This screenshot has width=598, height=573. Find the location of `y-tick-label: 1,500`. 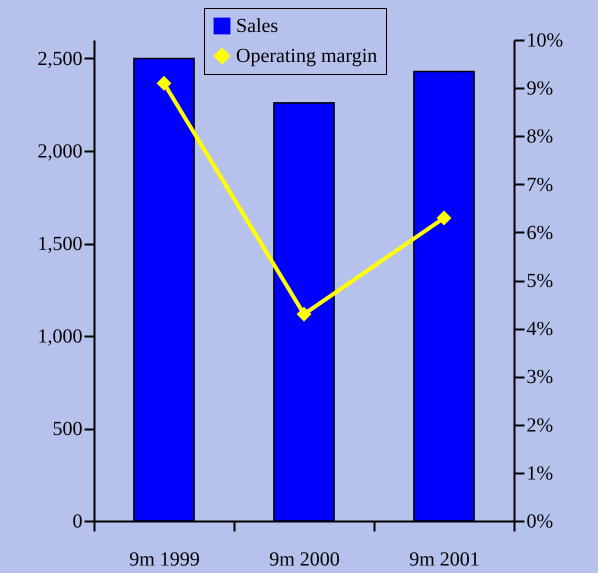

y-tick-label: 1,500 is located at coordinates (60, 244).